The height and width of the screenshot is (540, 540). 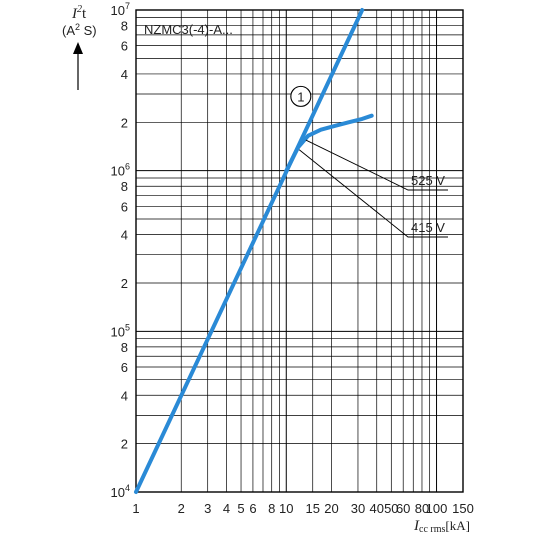 I want to click on y-tick-label: 10⁷, so click(x=120, y=9).